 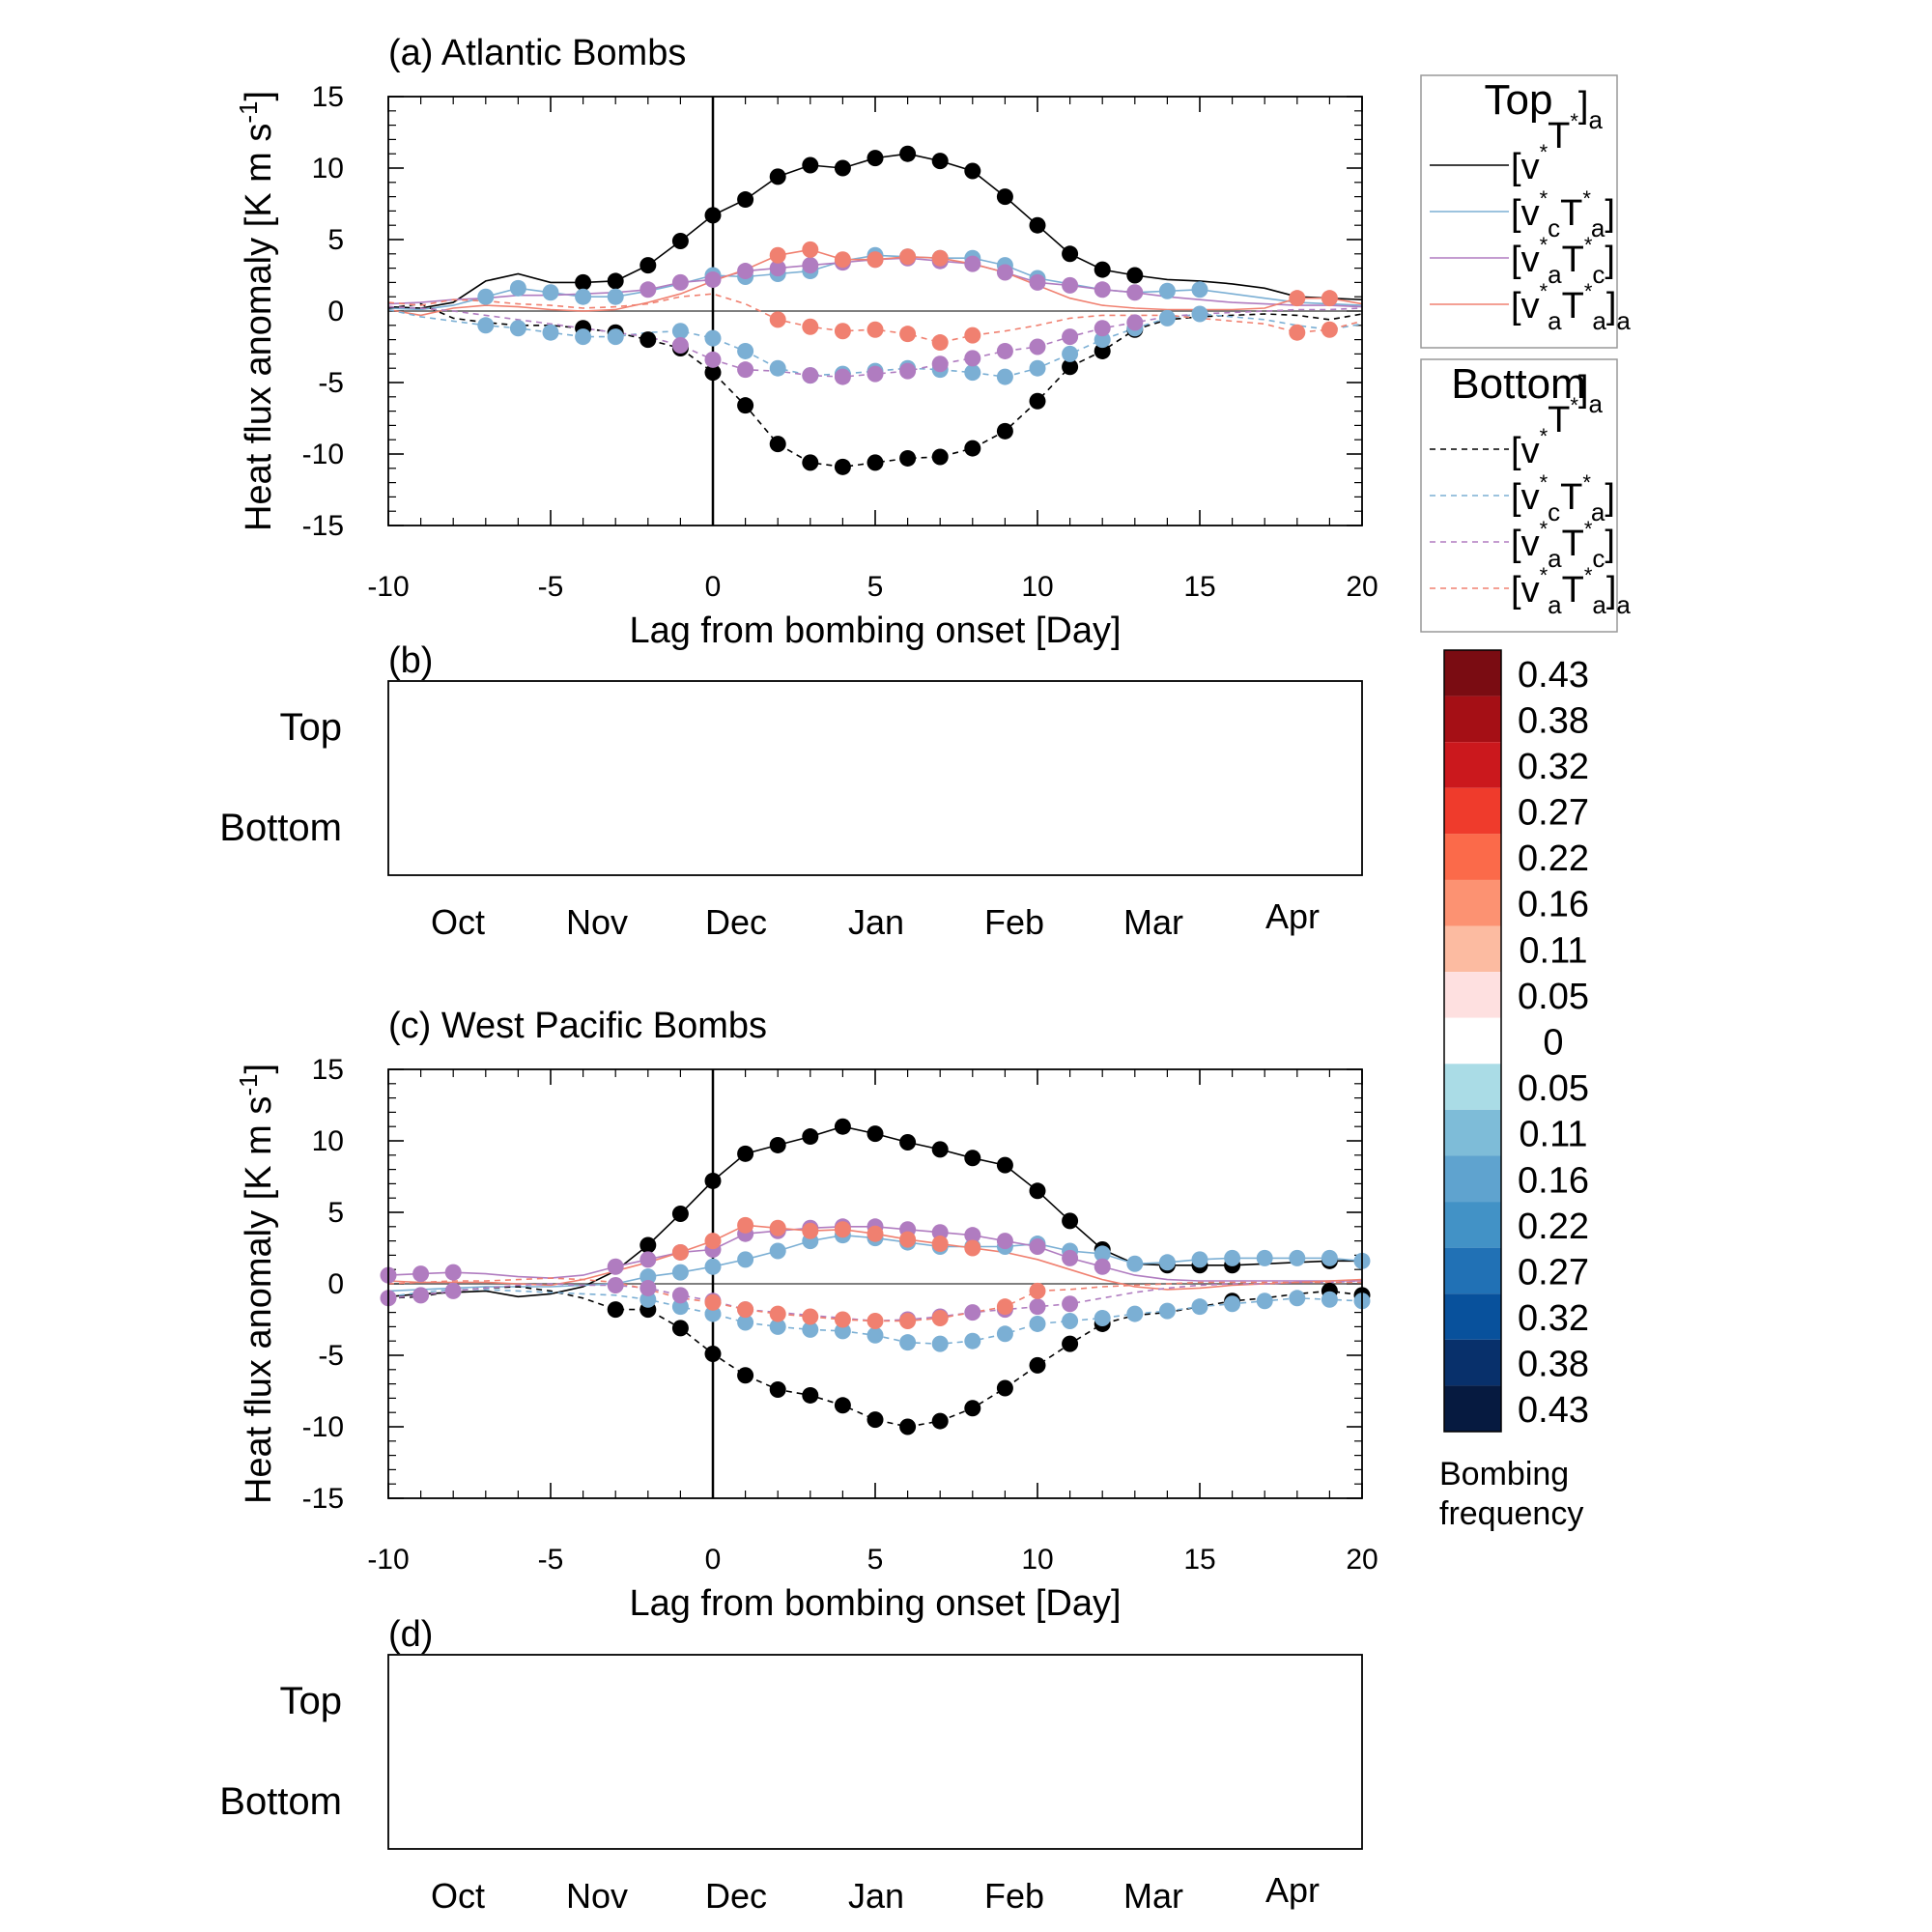 What do you see at coordinates (1014, 1896) in the screenshot?
I see `month-label: Feb` at bounding box center [1014, 1896].